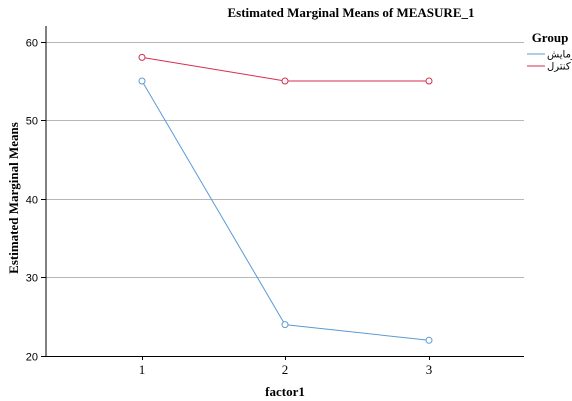  What do you see at coordinates (285, 391) in the screenshot?
I see `x-axis-title: factor1` at bounding box center [285, 391].